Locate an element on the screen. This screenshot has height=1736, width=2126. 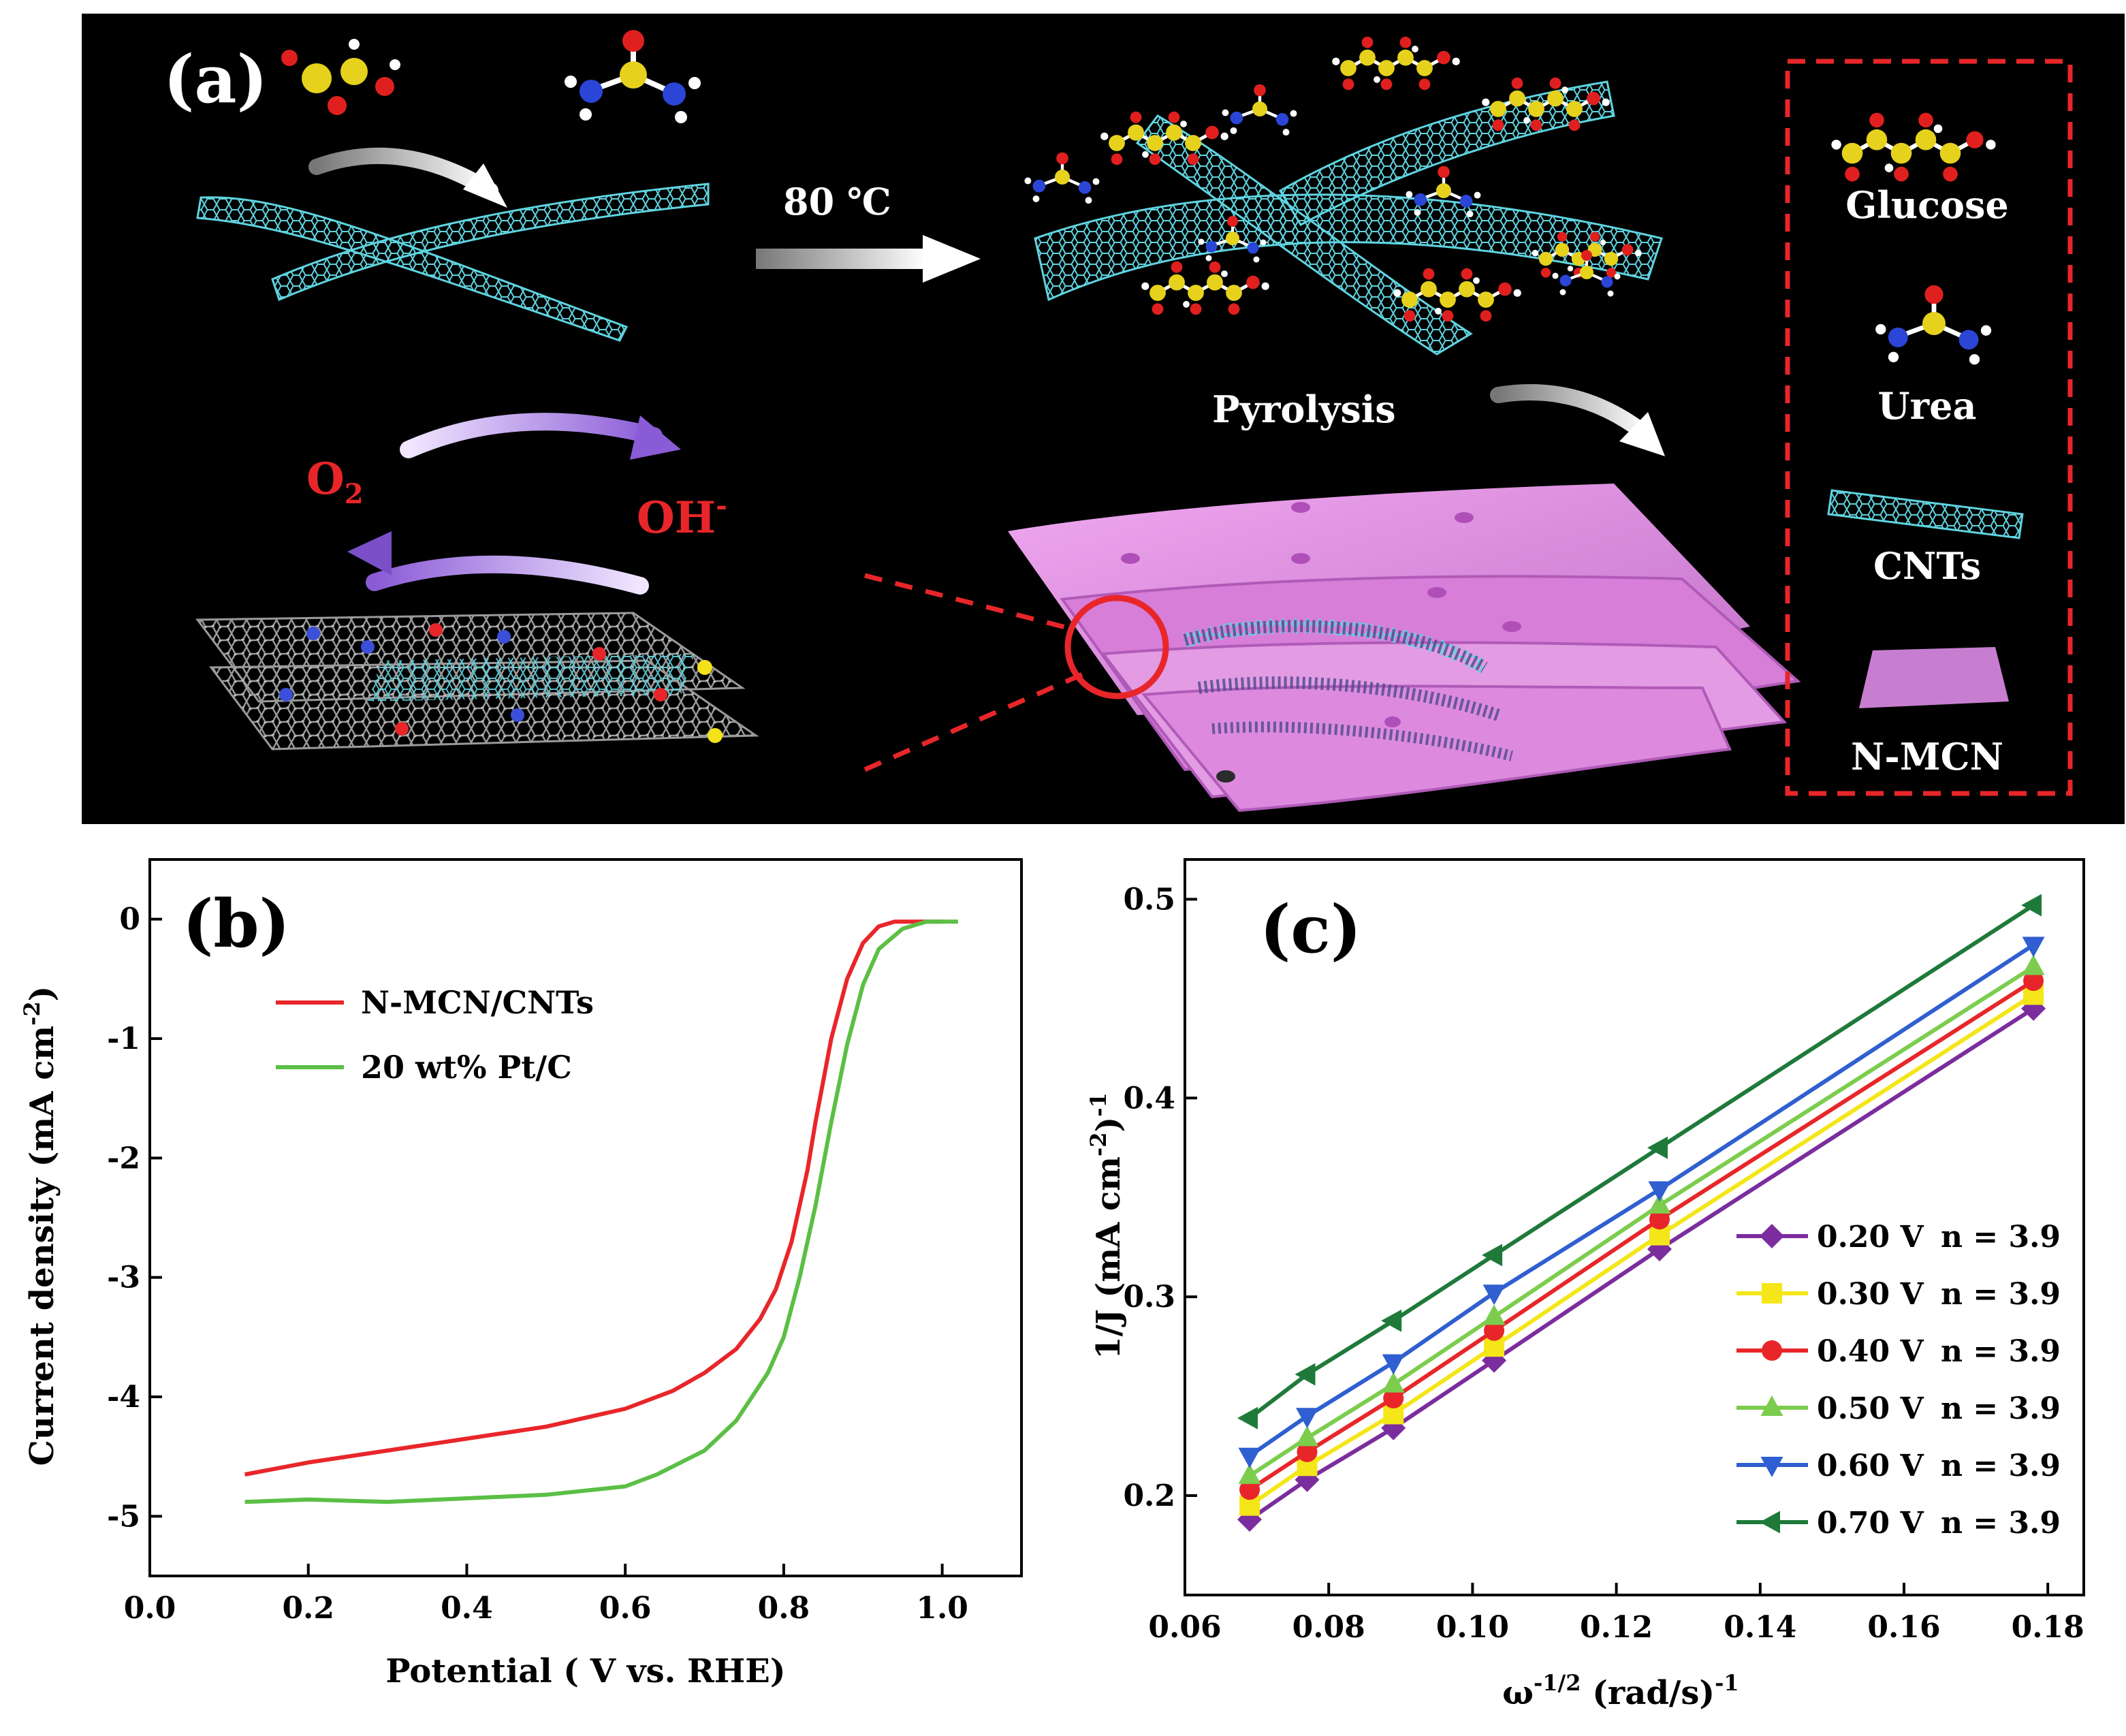
legend-label-2: 0.40 V is located at coordinates (1870, 1351).